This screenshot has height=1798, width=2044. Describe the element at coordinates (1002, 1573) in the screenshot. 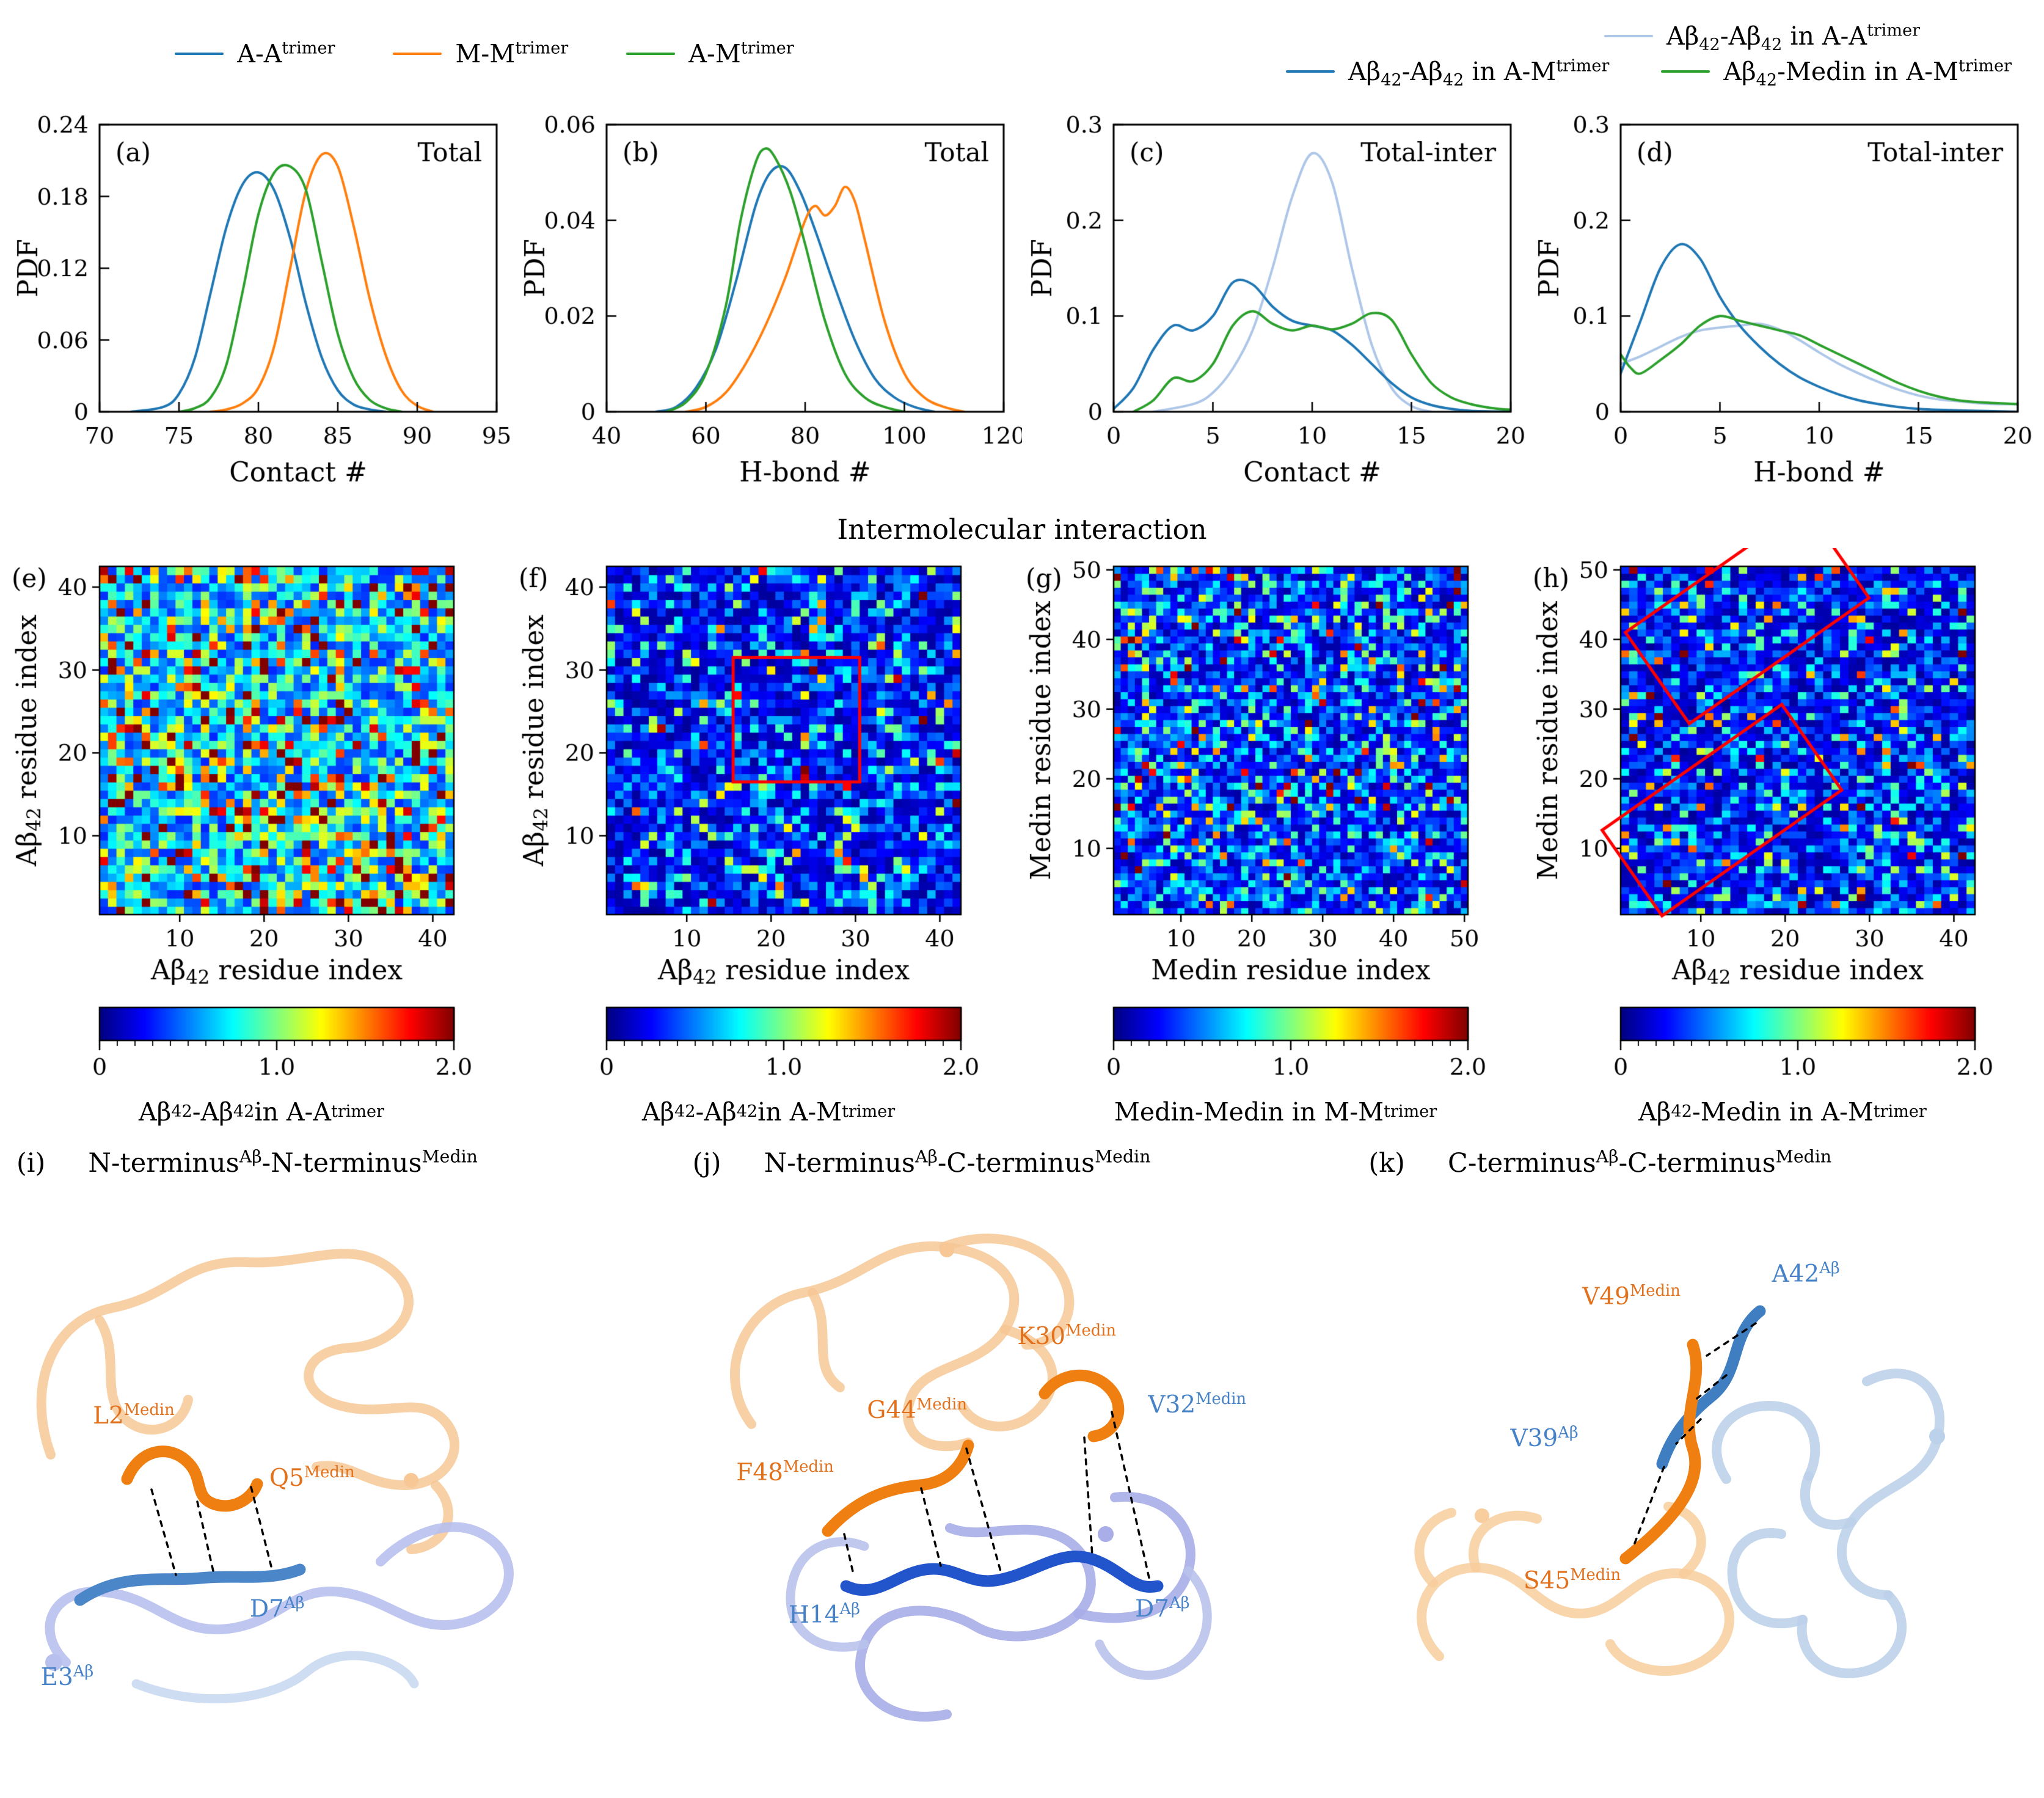

I see `abeta-highlight-h14-d7` at that location.